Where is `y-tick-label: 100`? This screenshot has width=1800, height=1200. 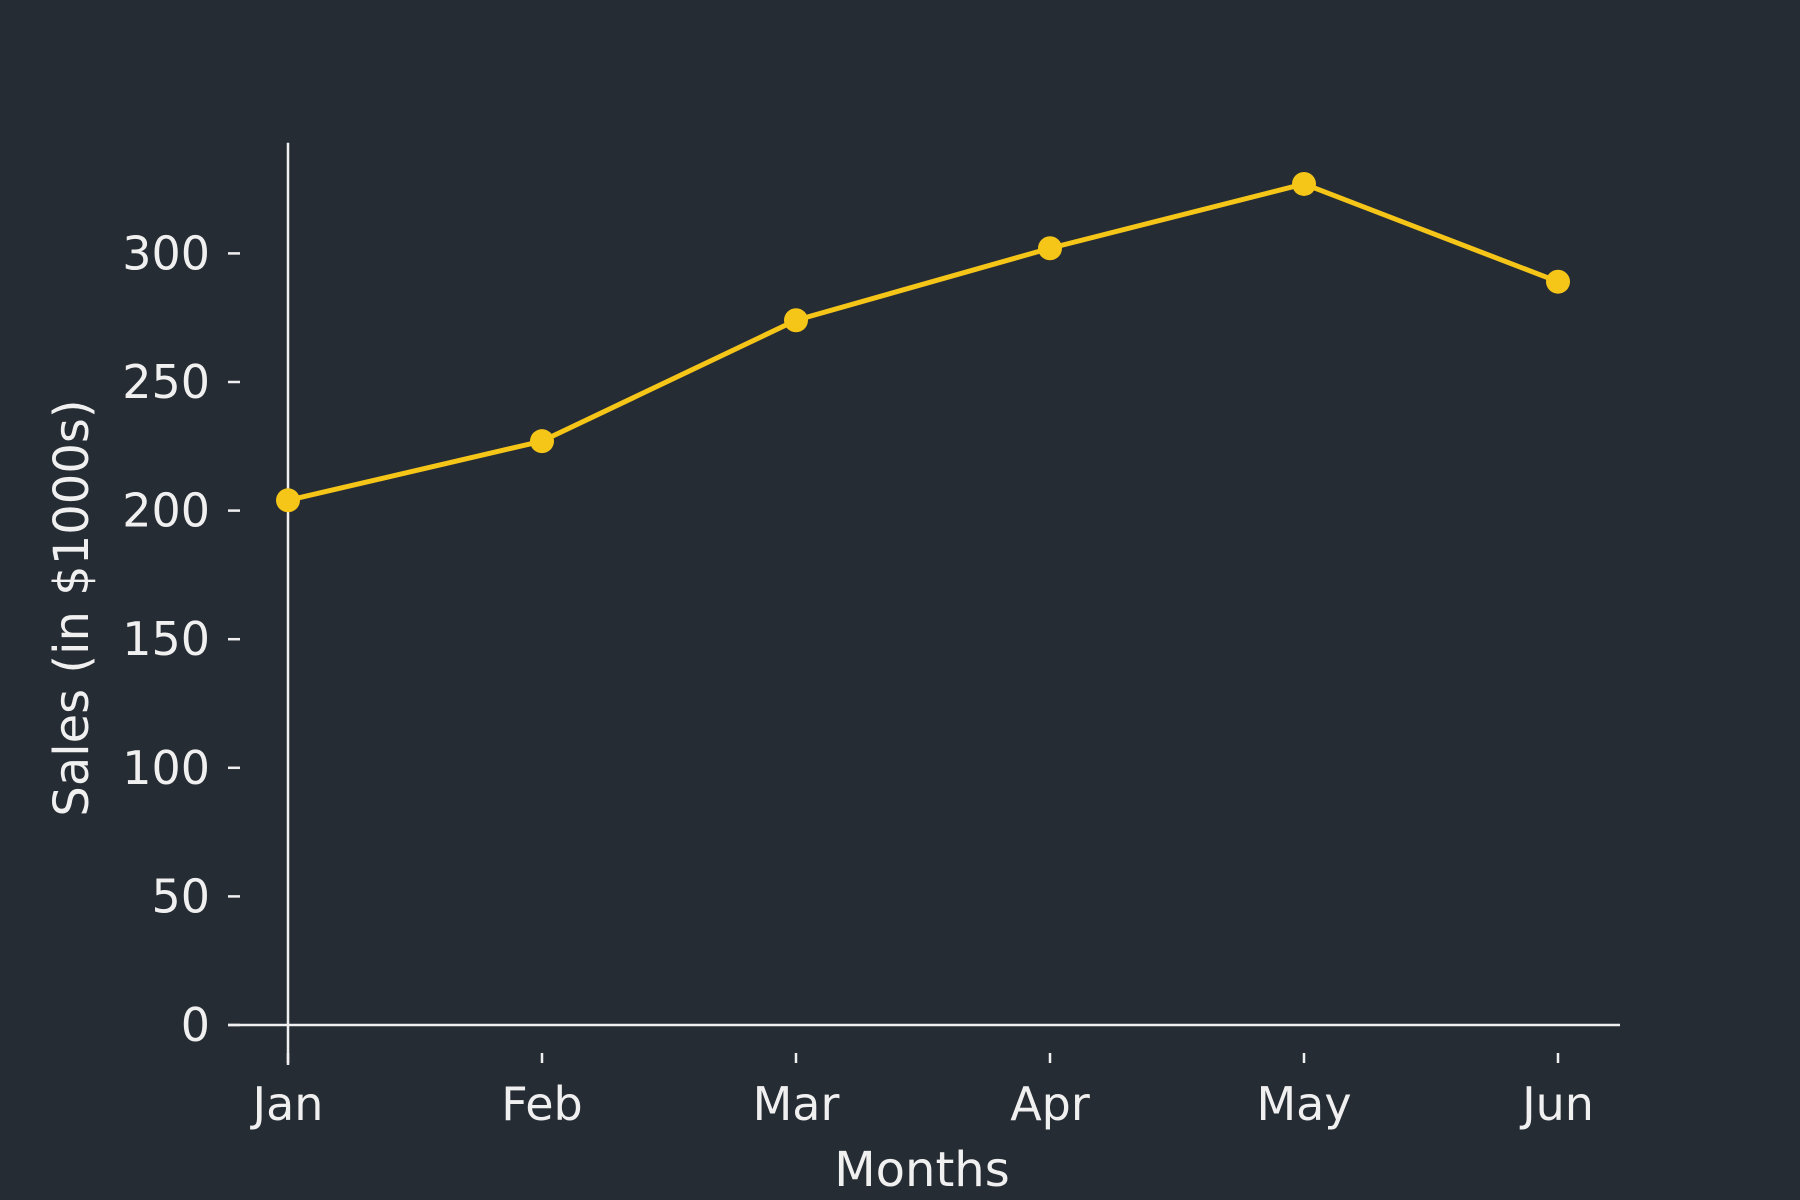 y-tick-label: 100 is located at coordinates (166, 768).